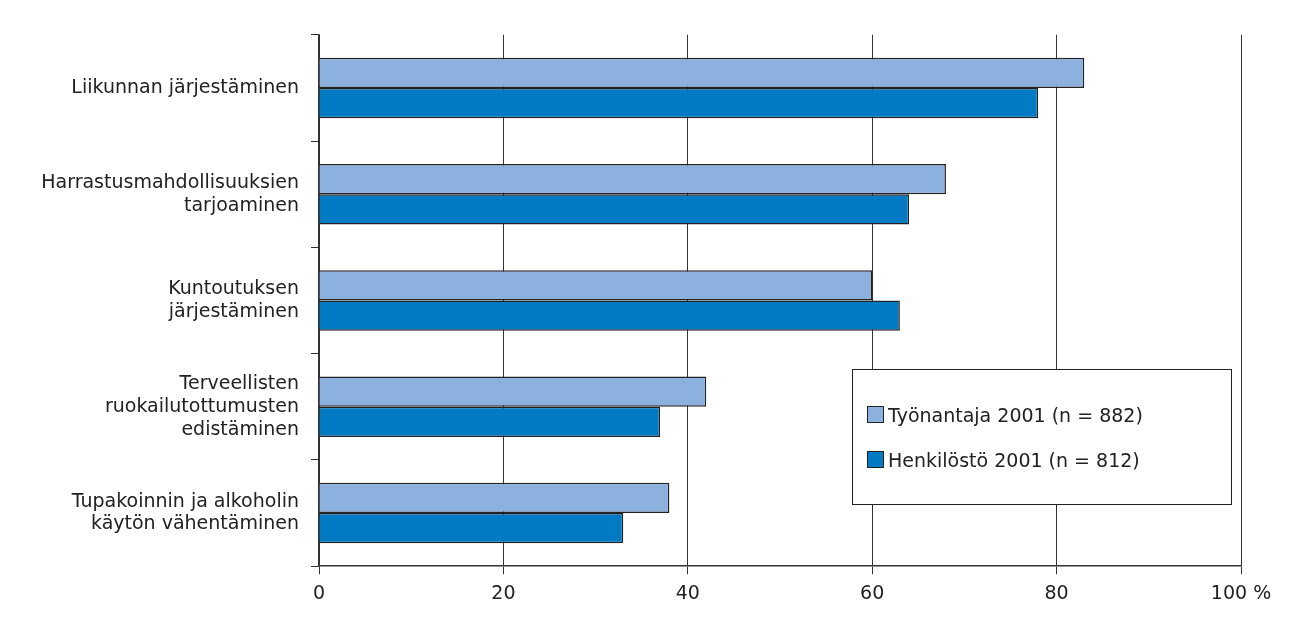 The image size is (1308, 617). I want to click on y-tick-label: Terveellisten ruokailutottumusten edistäminen, so click(201, 404).